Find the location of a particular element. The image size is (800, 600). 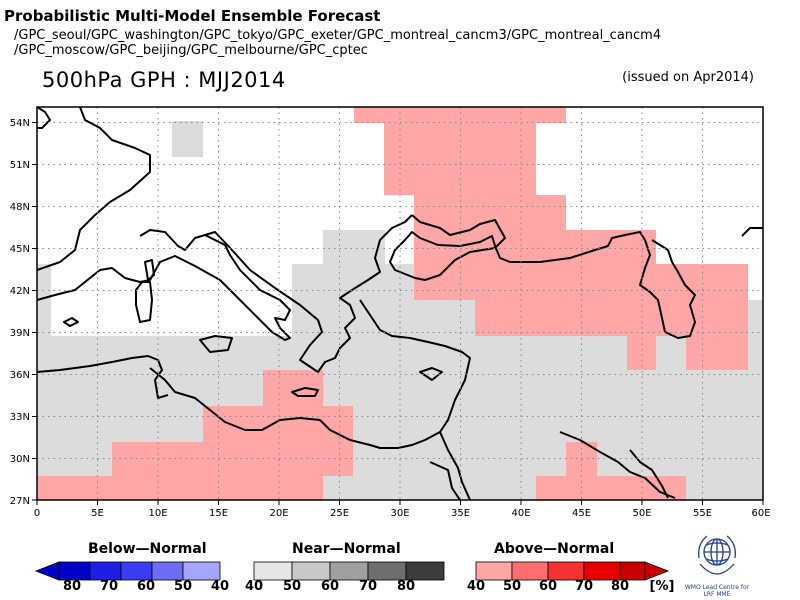

coast-iberia-south is located at coordinates (164, 285).